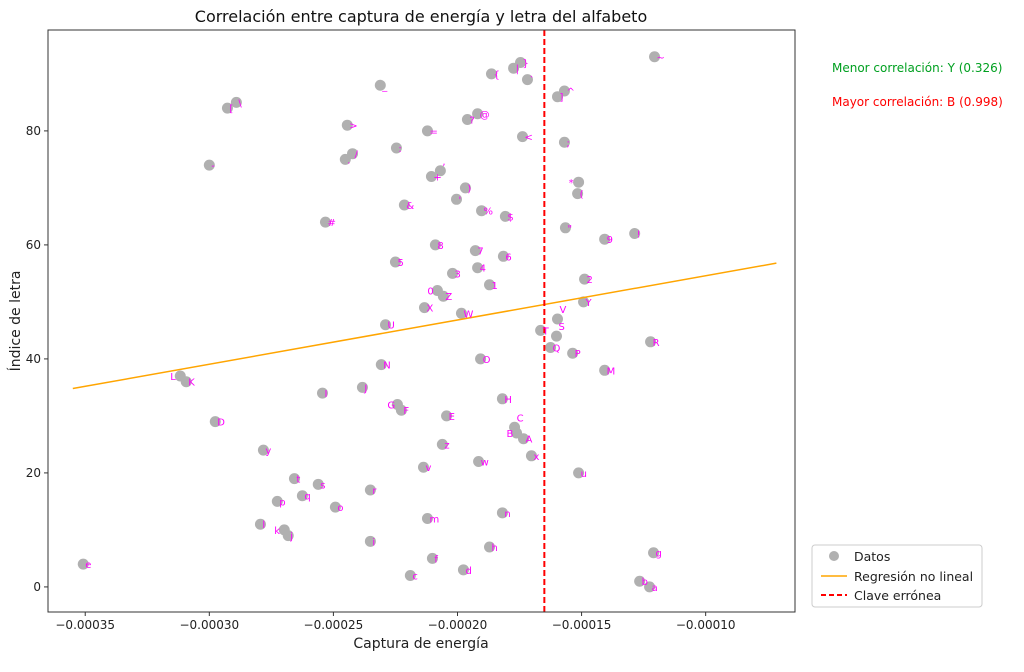  Describe the element at coordinates (384, 86) in the screenshot. I see `data-point-label: _` at that location.